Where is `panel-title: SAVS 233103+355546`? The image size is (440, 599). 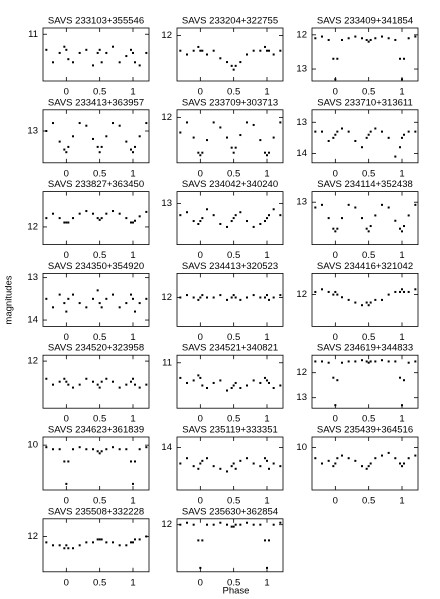
panel-title: SAVS 233103+355546 is located at coordinates (96, 21).